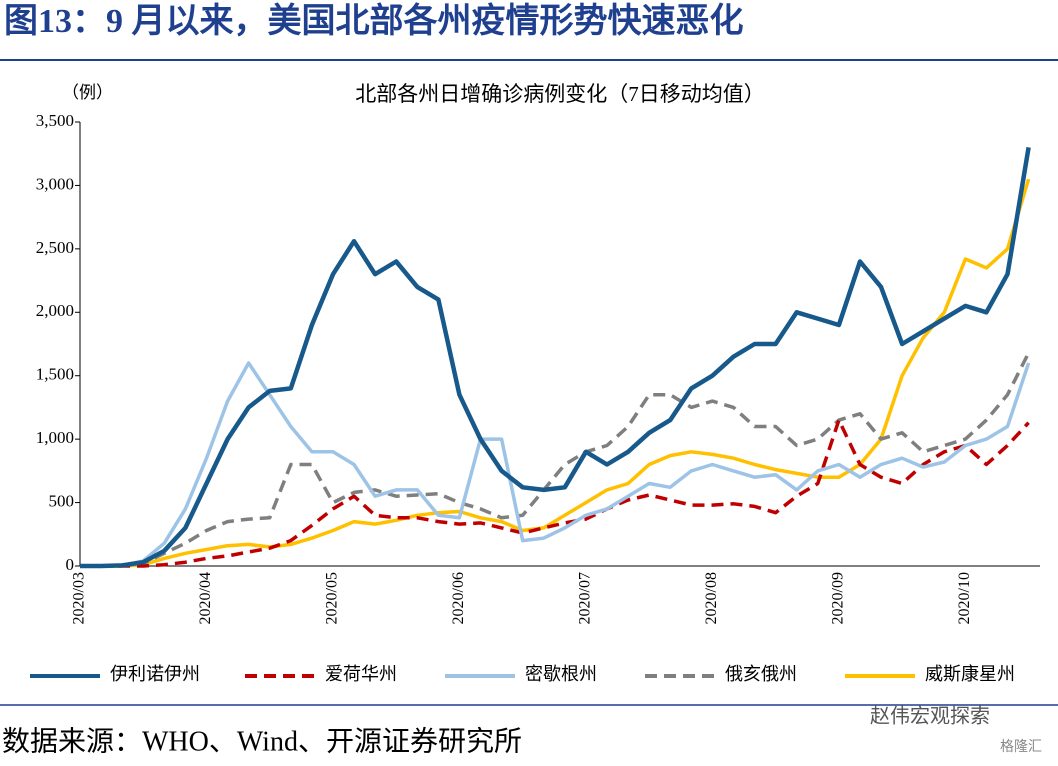 Image resolution: width=1058 pixels, height=766 pixels. I want to click on y-tick-label: 1,000, so click(55, 437).